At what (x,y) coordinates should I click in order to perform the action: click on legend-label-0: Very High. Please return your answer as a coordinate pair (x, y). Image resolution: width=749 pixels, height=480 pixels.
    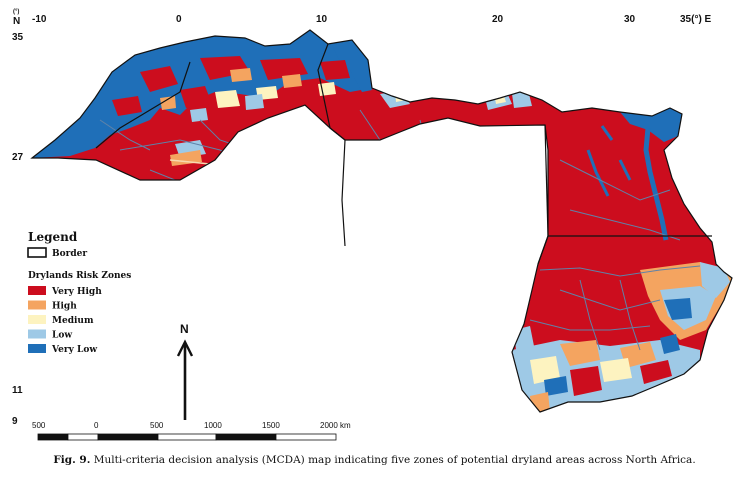
    Looking at the image, I should click on (76, 292).